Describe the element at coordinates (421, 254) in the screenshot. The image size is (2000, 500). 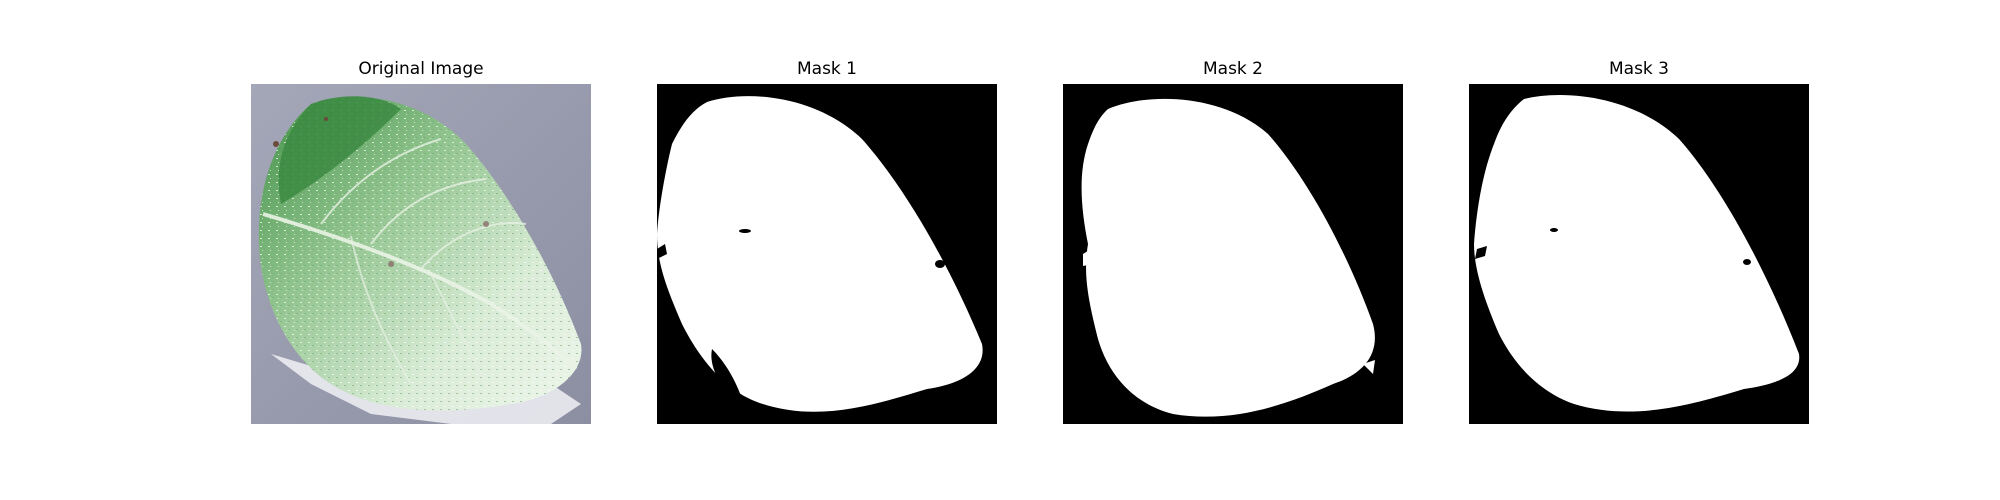
I see `original-leaf-photo` at that location.